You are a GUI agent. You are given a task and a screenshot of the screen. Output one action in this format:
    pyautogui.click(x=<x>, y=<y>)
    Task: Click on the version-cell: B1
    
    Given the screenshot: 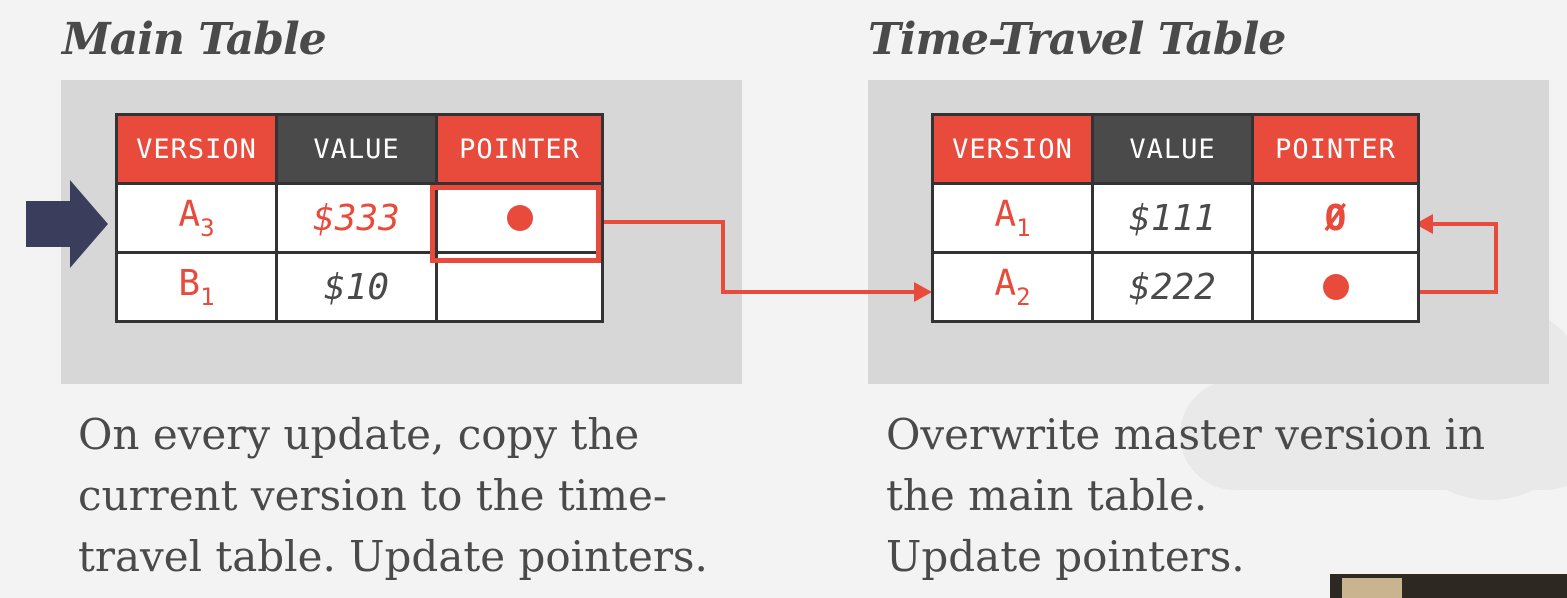 What is the action you would take?
    pyautogui.click(x=196, y=287)
    